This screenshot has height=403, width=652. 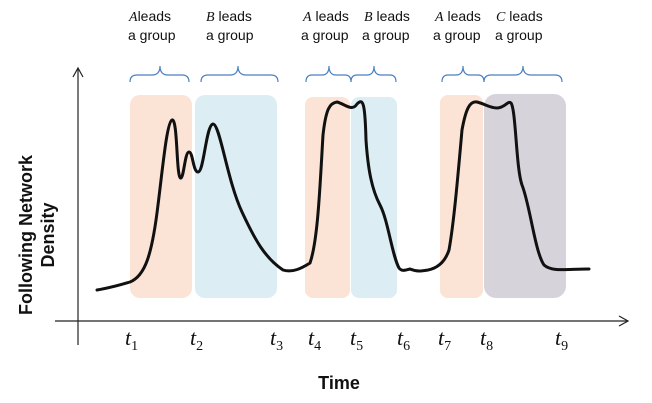 I want to click on svg-text: C leads, so click(x=519, y=16).